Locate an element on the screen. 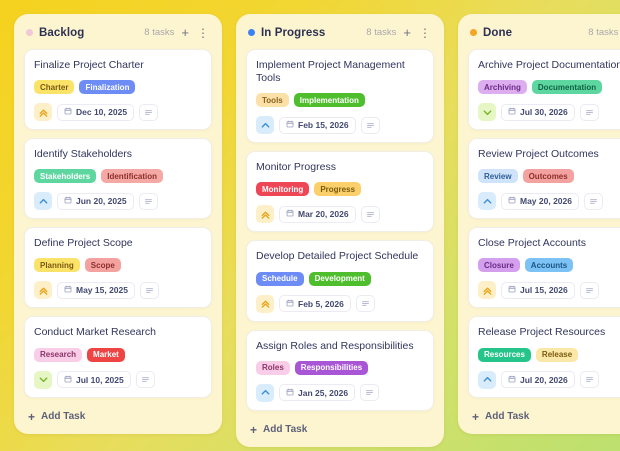 The height and width of the screenshot is (451, 620). task-meta: Mar 20, 2026 is located at coordinates (340, 214).